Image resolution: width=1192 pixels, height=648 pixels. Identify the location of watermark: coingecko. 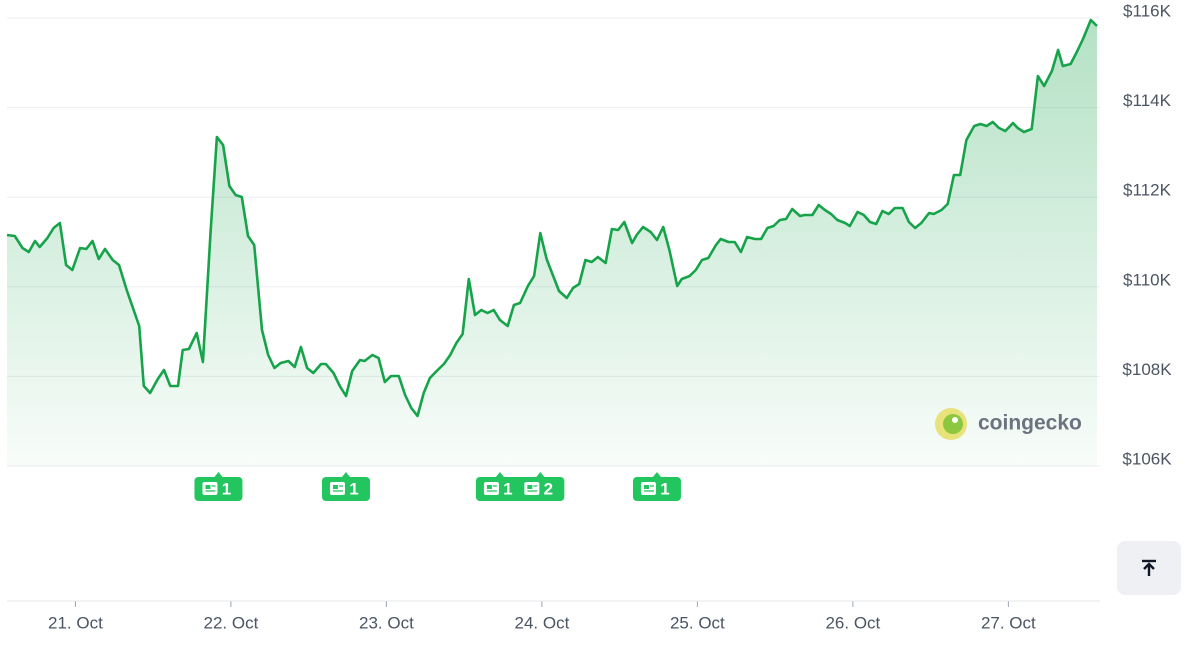
(1008, 424).